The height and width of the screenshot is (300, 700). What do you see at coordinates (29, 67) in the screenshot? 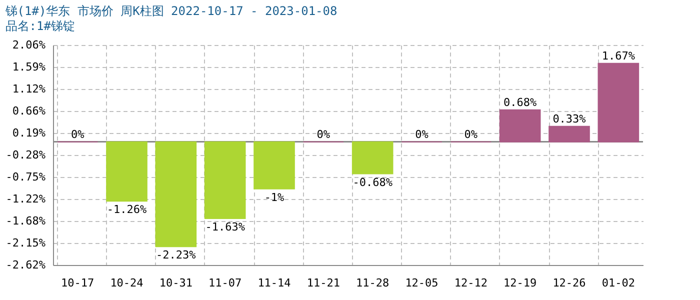
I see `y-tick-label: 1.59%` at bounding box center [29, 67].